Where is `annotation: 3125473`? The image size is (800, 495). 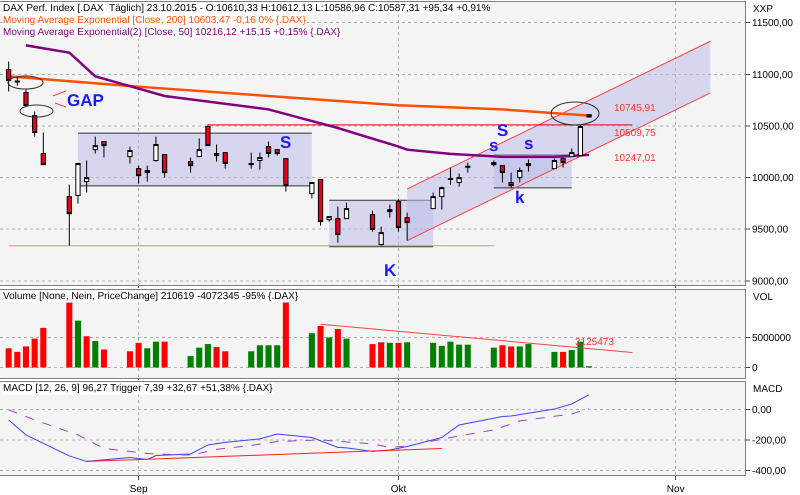
annotation: 3125473 is located at coordinates (594, 342).